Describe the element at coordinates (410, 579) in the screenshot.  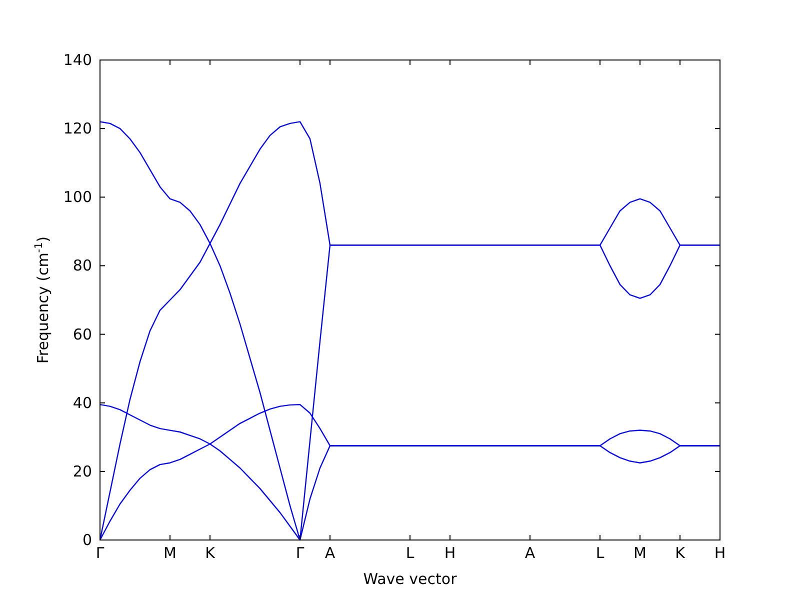
I see `x-axis-title: Wave vector` at that location.